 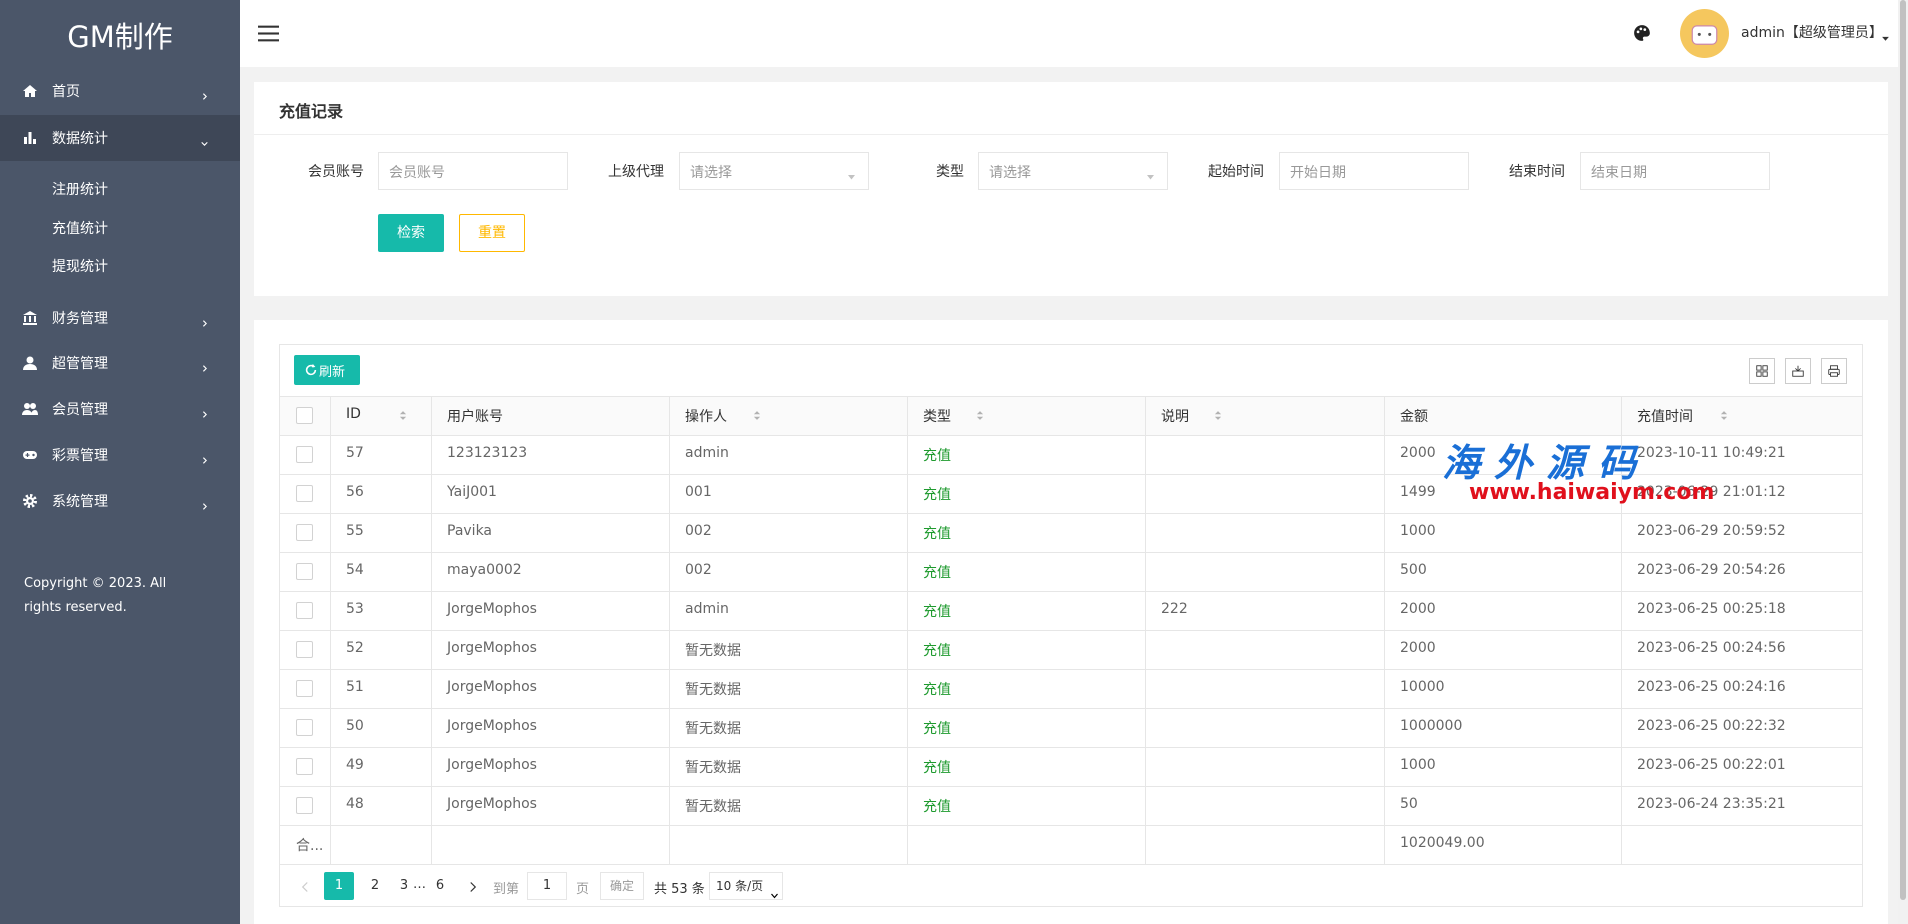 I want to click on text-input: 结束日期, so click(x=1675, y=171).